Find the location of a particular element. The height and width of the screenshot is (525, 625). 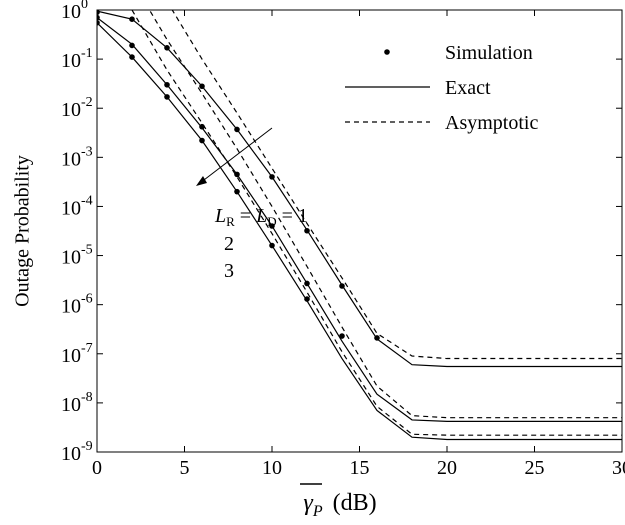

x-tick-label: 0 is located at coordinates (97, 468).